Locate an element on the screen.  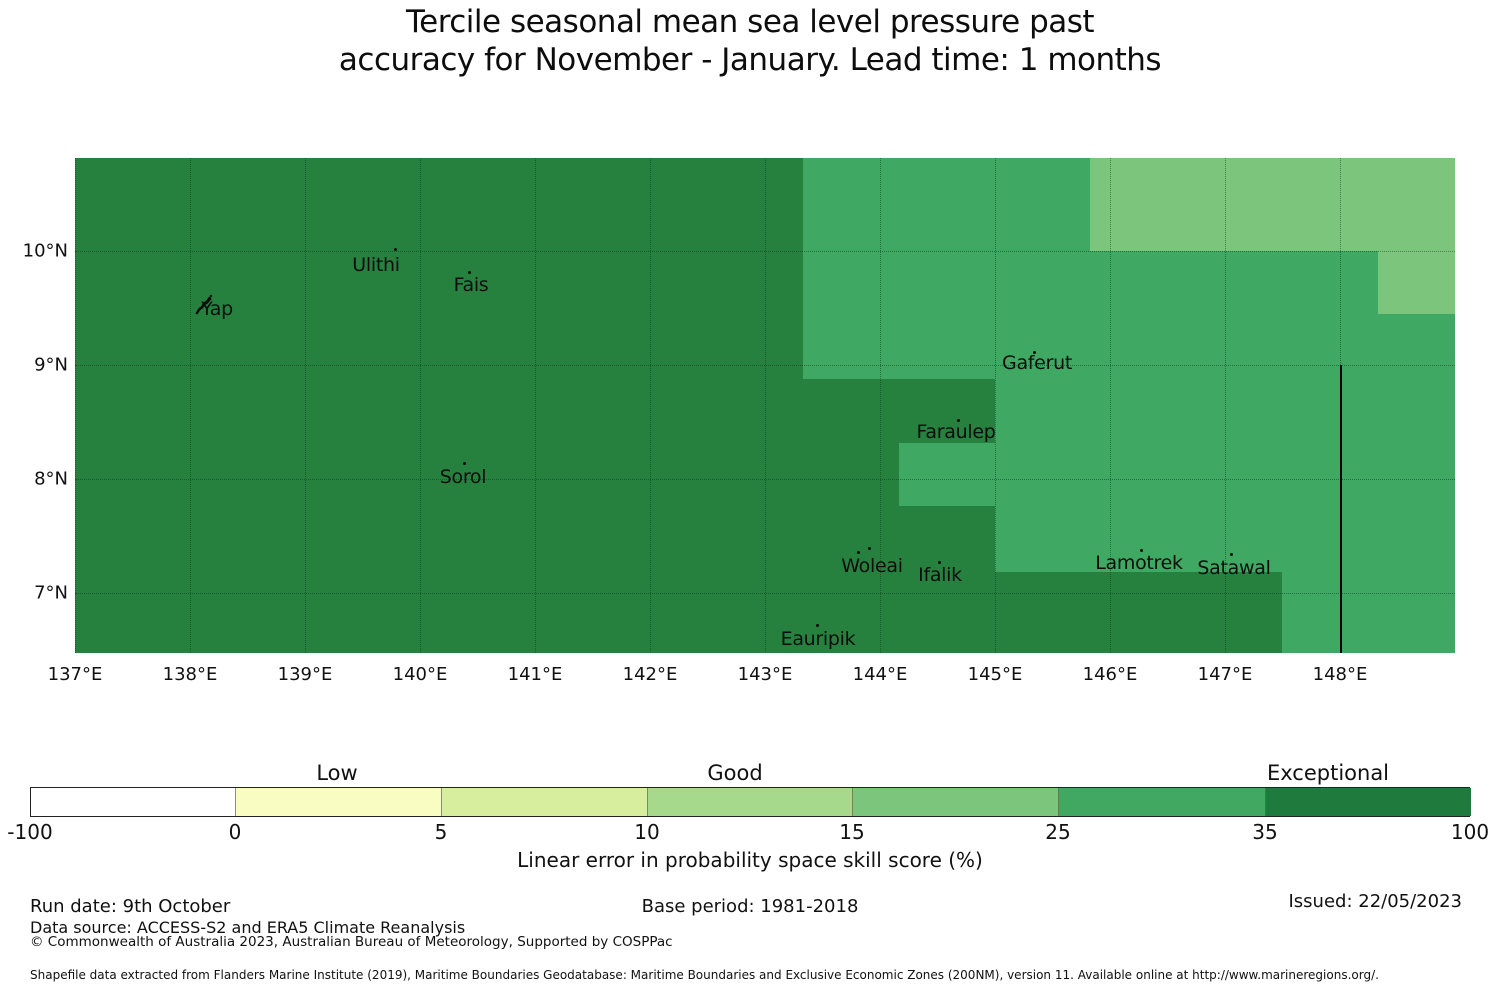
x-tick-140°E: 140°E is located at coordinates (420, 674).